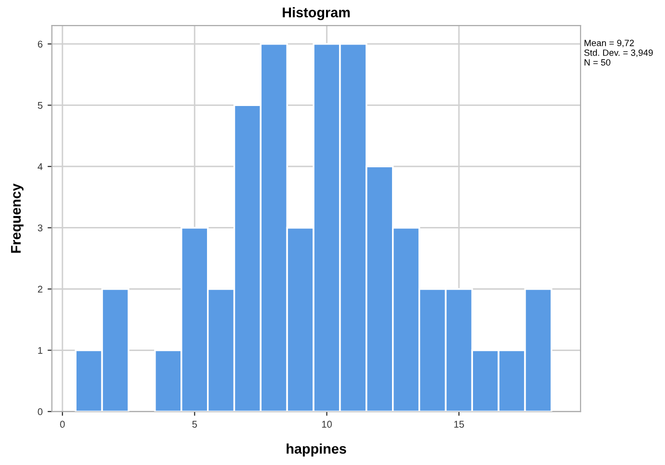 This screenshot has height=465, width=665. Describe the element at coordinates (327, 424) in the screenshot. I see `x-tick-label: 10` at that location.